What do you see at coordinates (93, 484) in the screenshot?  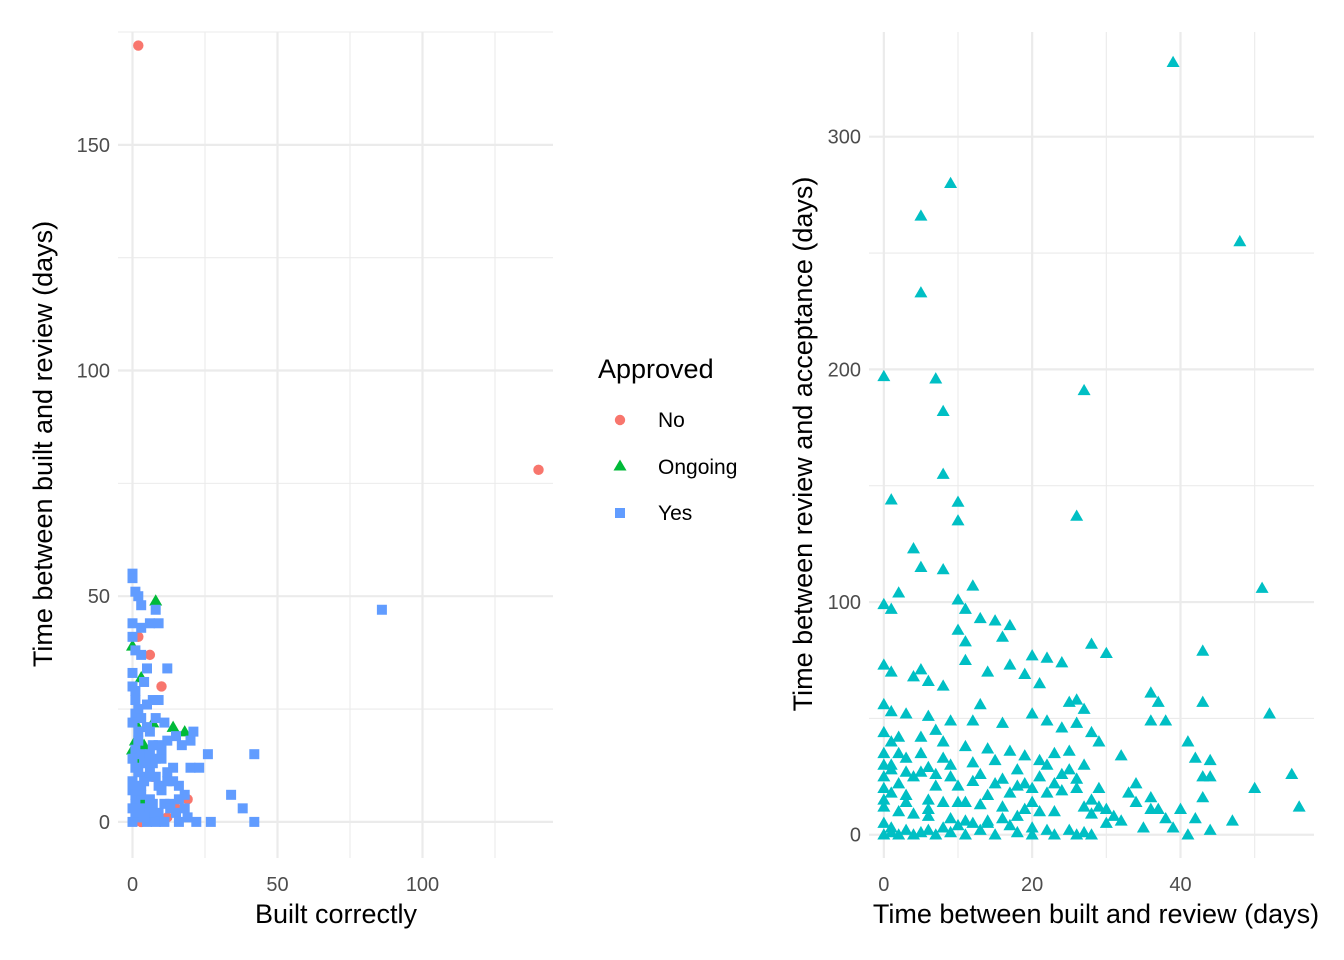 I see `left-y-ticks: 0 50 100 150` at bounding box center [93, 484].